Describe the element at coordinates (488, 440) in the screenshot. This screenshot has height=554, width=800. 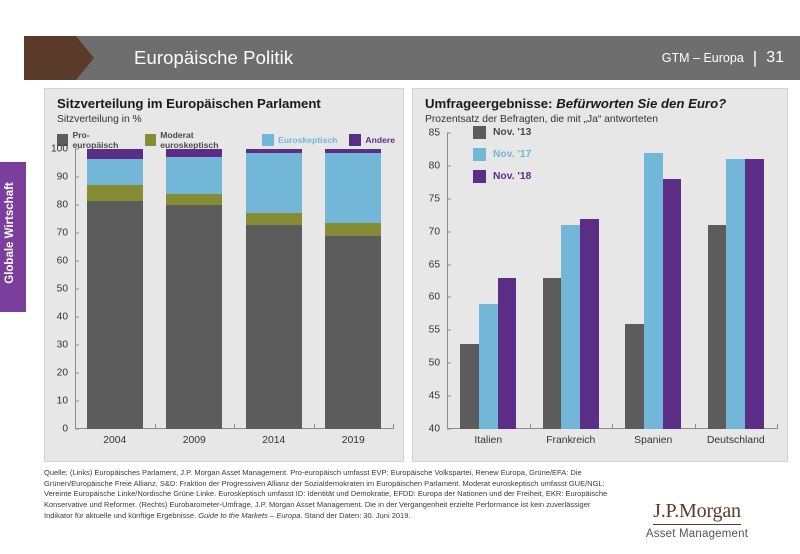
I see `x-axis-tick-label: Italien` at that location.